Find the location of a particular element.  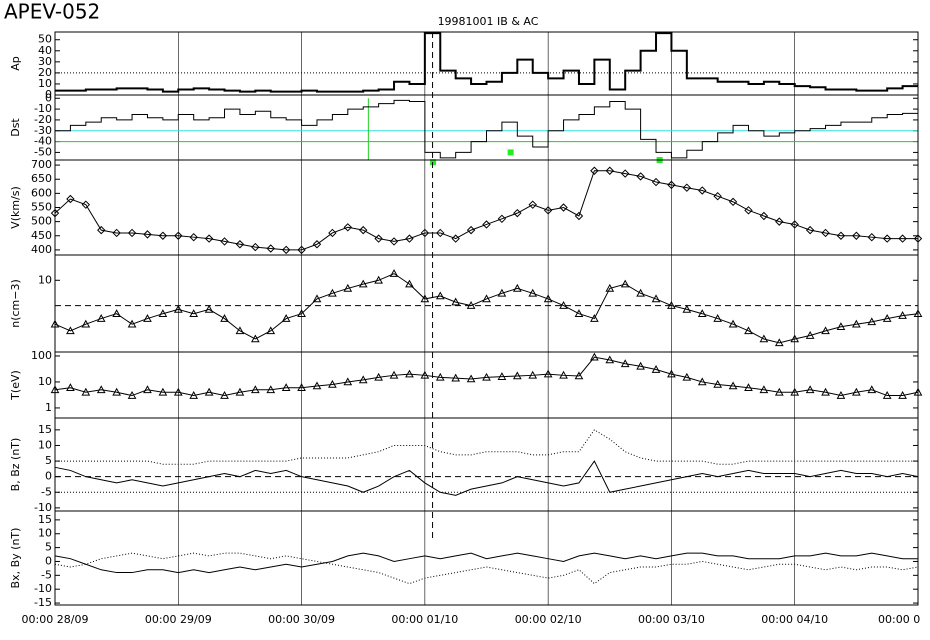

y-tick-label: 100 is located at coordinates (41, 355).